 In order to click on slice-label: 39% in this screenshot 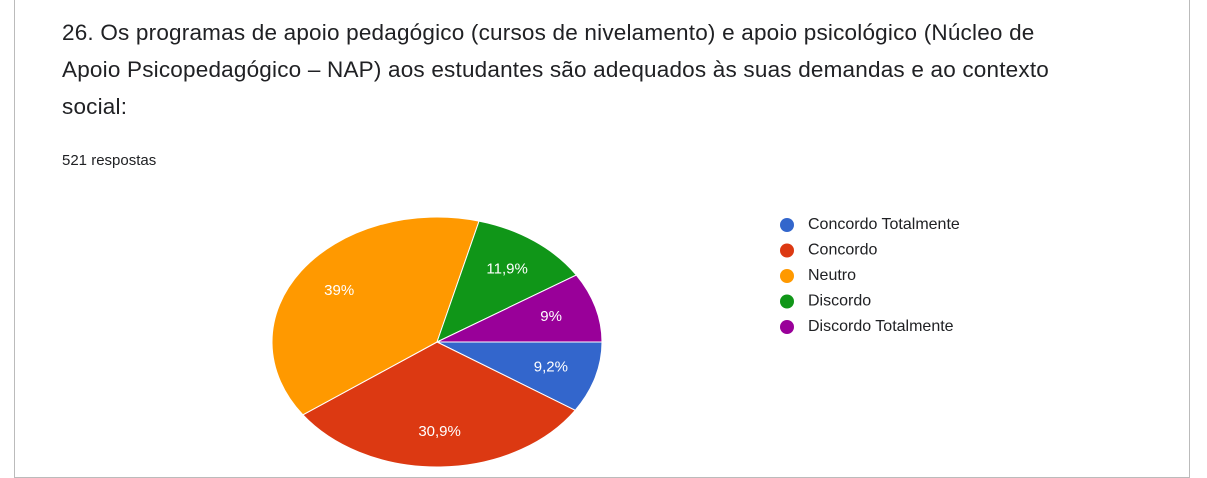, I will do `click(339, 290)`.